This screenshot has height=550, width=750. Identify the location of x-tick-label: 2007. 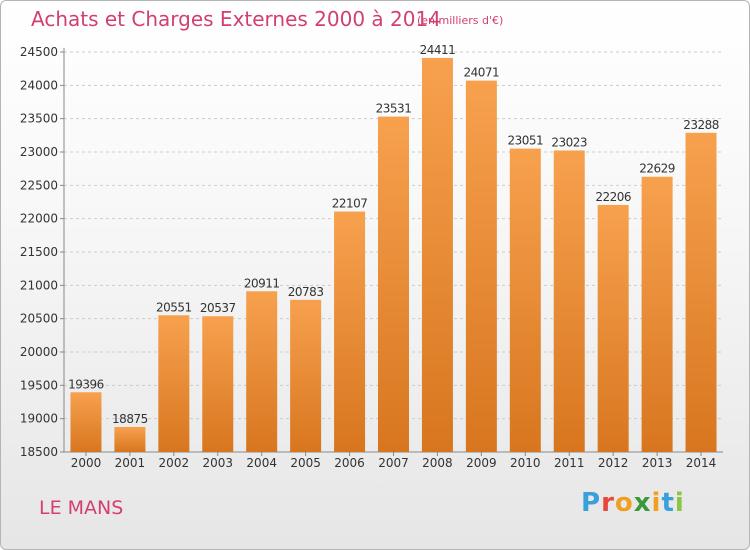
(393, 463).